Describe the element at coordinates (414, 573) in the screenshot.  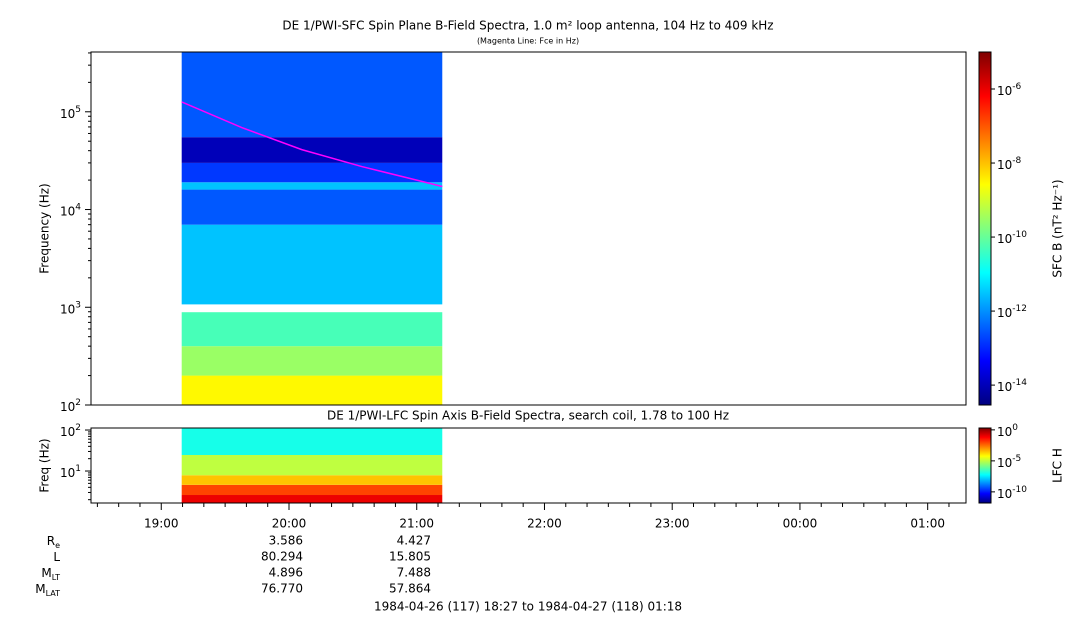
I see `ephemeris-value: 7.488` at that location.